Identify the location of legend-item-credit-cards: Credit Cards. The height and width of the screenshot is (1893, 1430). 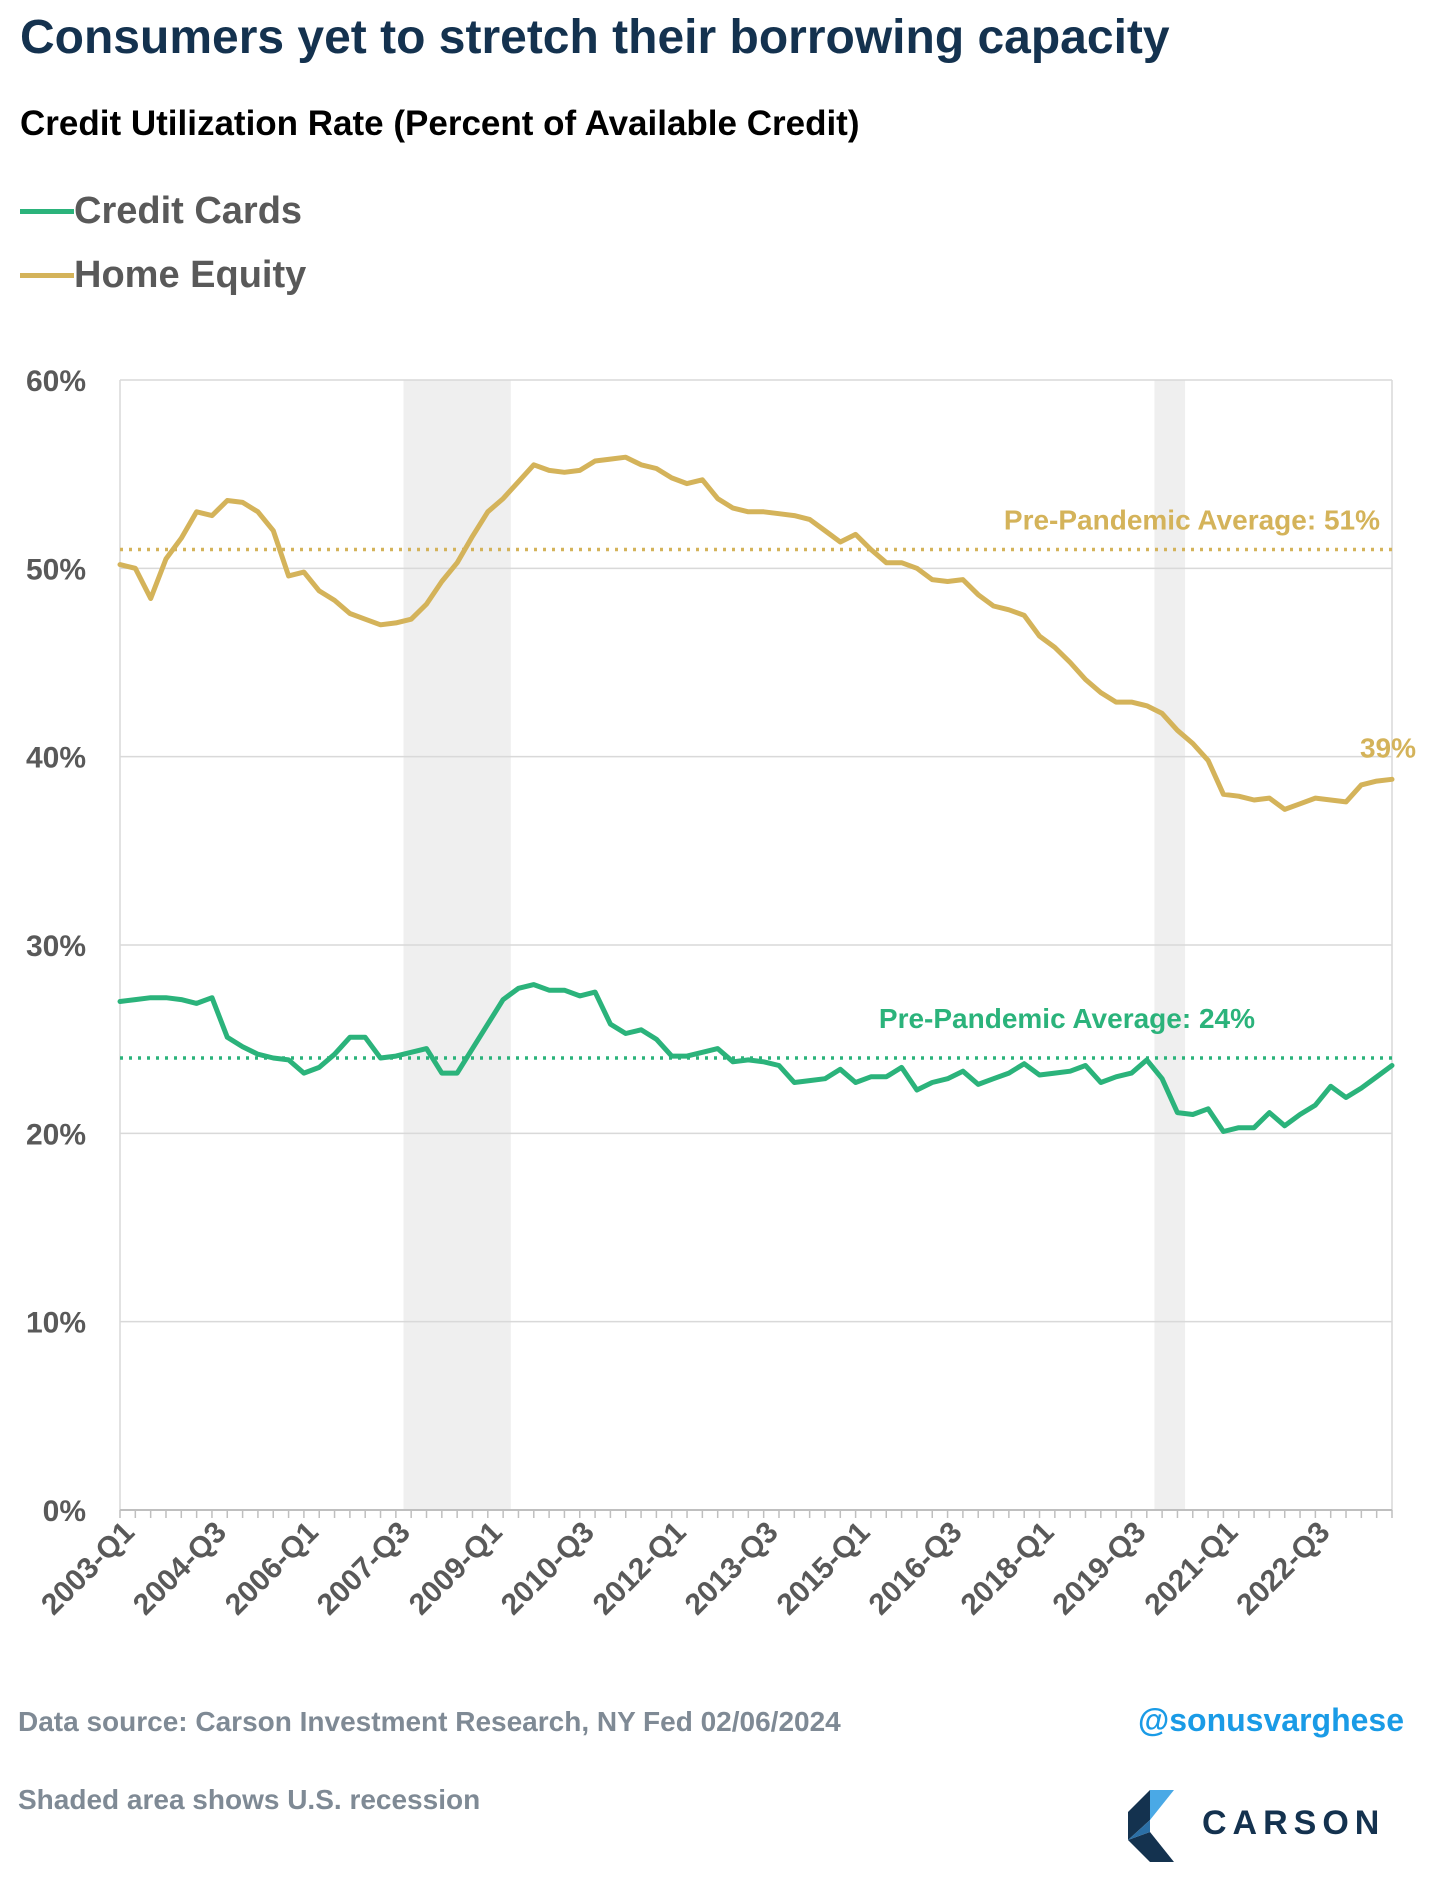
(161, 211).